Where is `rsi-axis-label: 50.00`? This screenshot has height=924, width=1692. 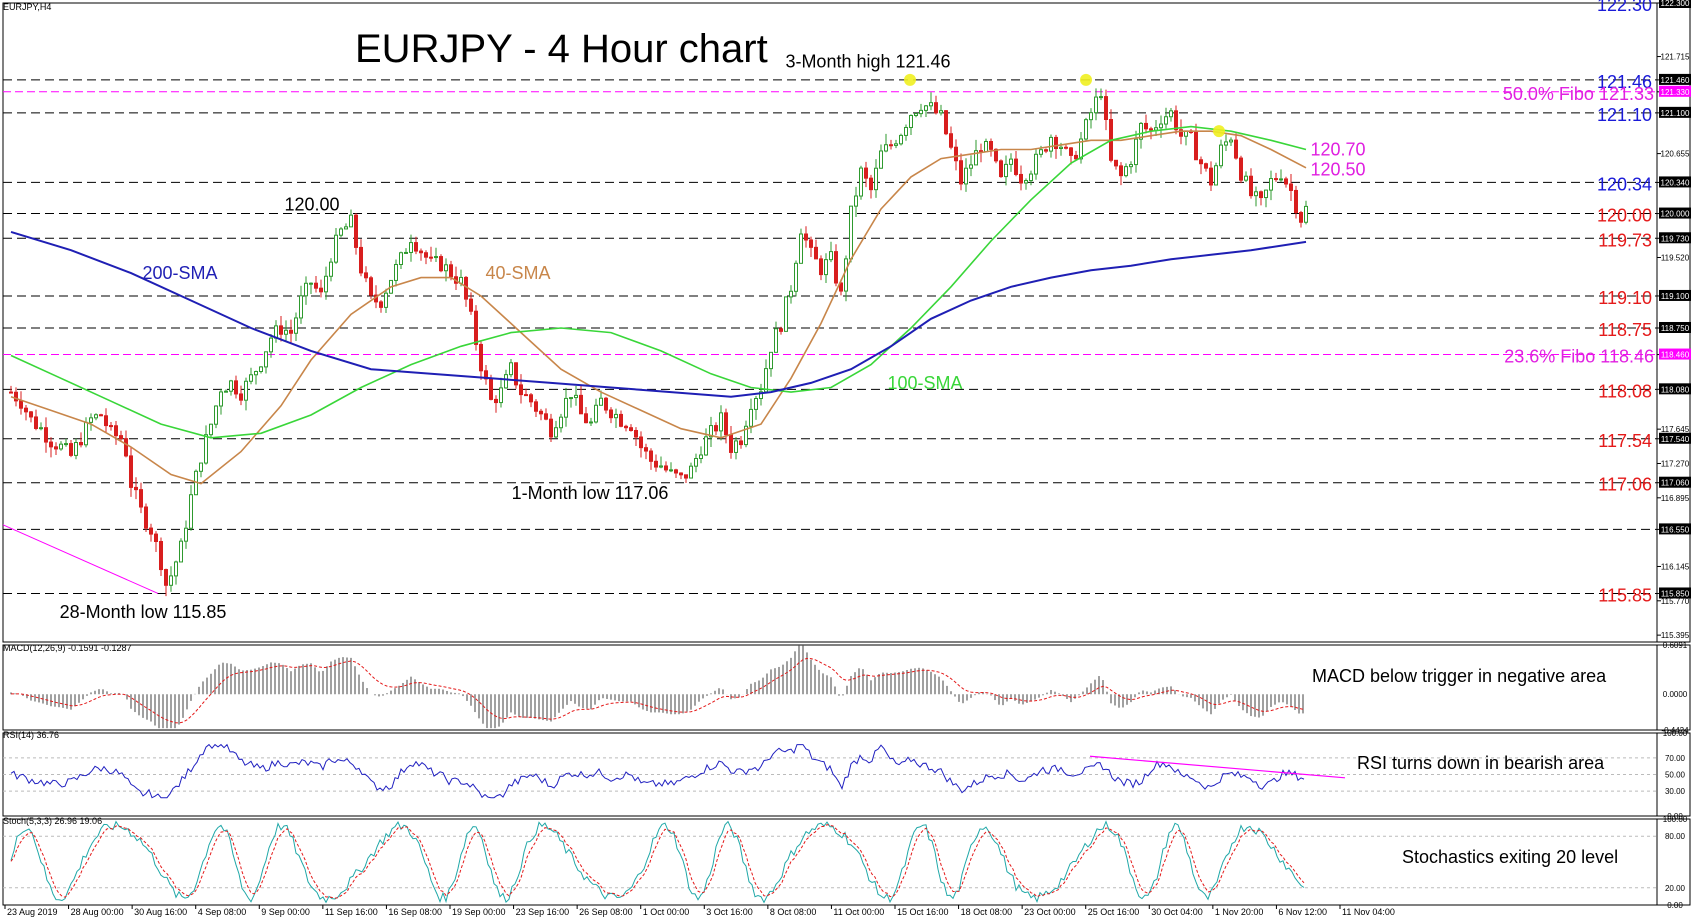 rsi-axis-label: 50.00 is located at coordinates (1675, 775).